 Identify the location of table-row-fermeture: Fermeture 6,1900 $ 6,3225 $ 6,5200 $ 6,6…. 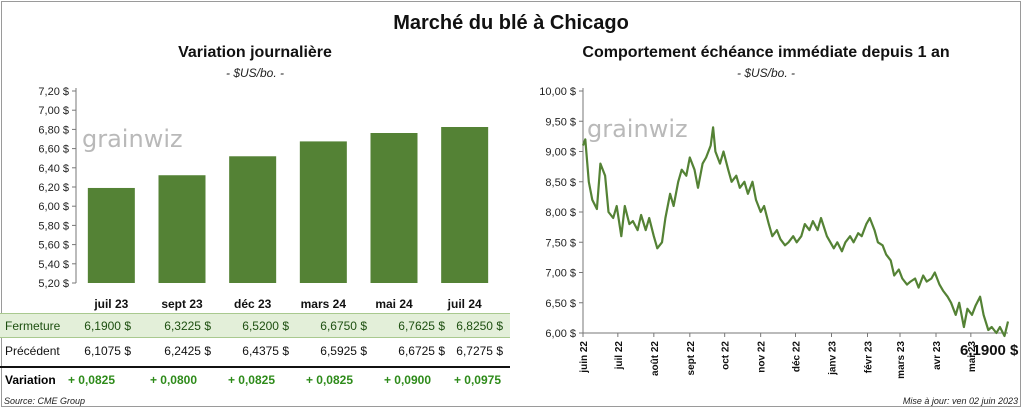
(255, 325).